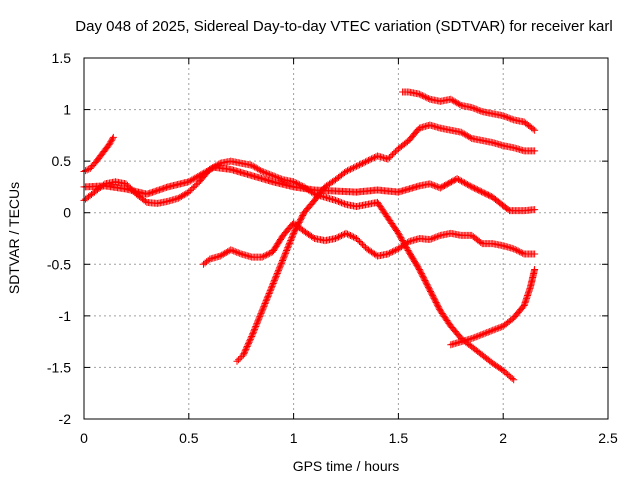  Describe the element at coordinates (608, 438) in the screenshot. I see `x-tick-label: 2.5` at that location.